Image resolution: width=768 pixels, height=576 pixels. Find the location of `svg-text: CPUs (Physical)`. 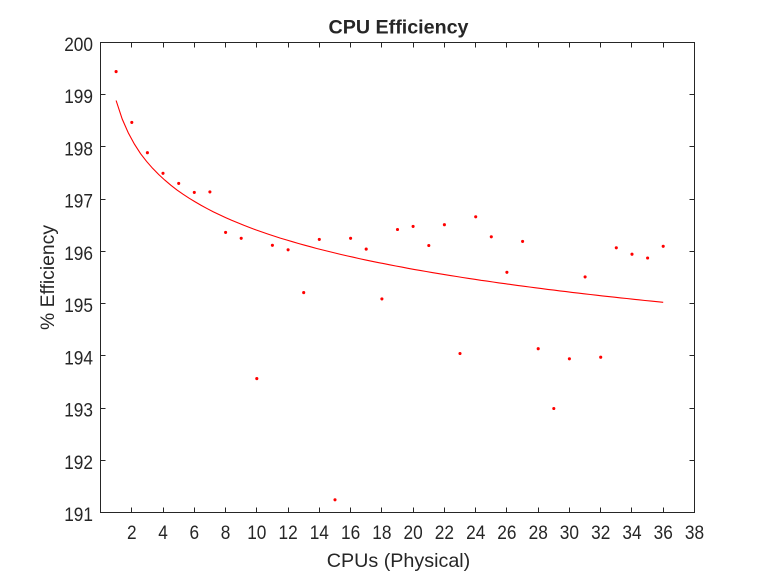

svg-text: CPUs (Physical) is located at coordinates (399, 561).